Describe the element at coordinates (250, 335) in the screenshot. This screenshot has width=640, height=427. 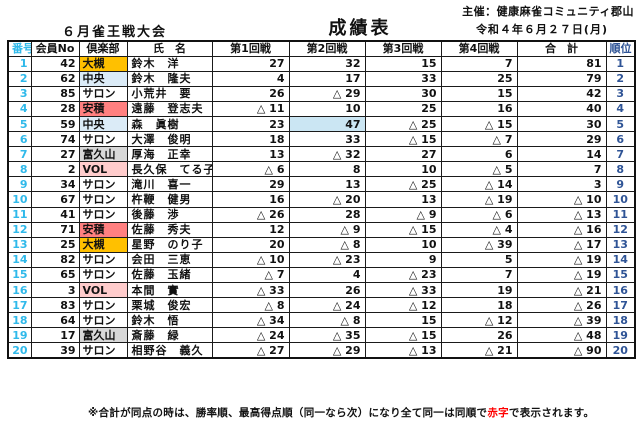
I see `round1-cell: △ 24` at that location.